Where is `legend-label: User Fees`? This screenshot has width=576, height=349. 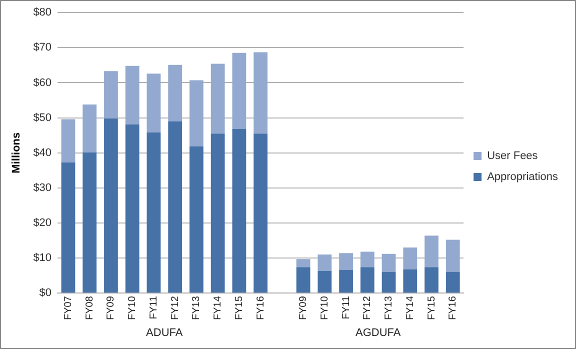
legend-label: User Fees is located at coordinates (512, 156).